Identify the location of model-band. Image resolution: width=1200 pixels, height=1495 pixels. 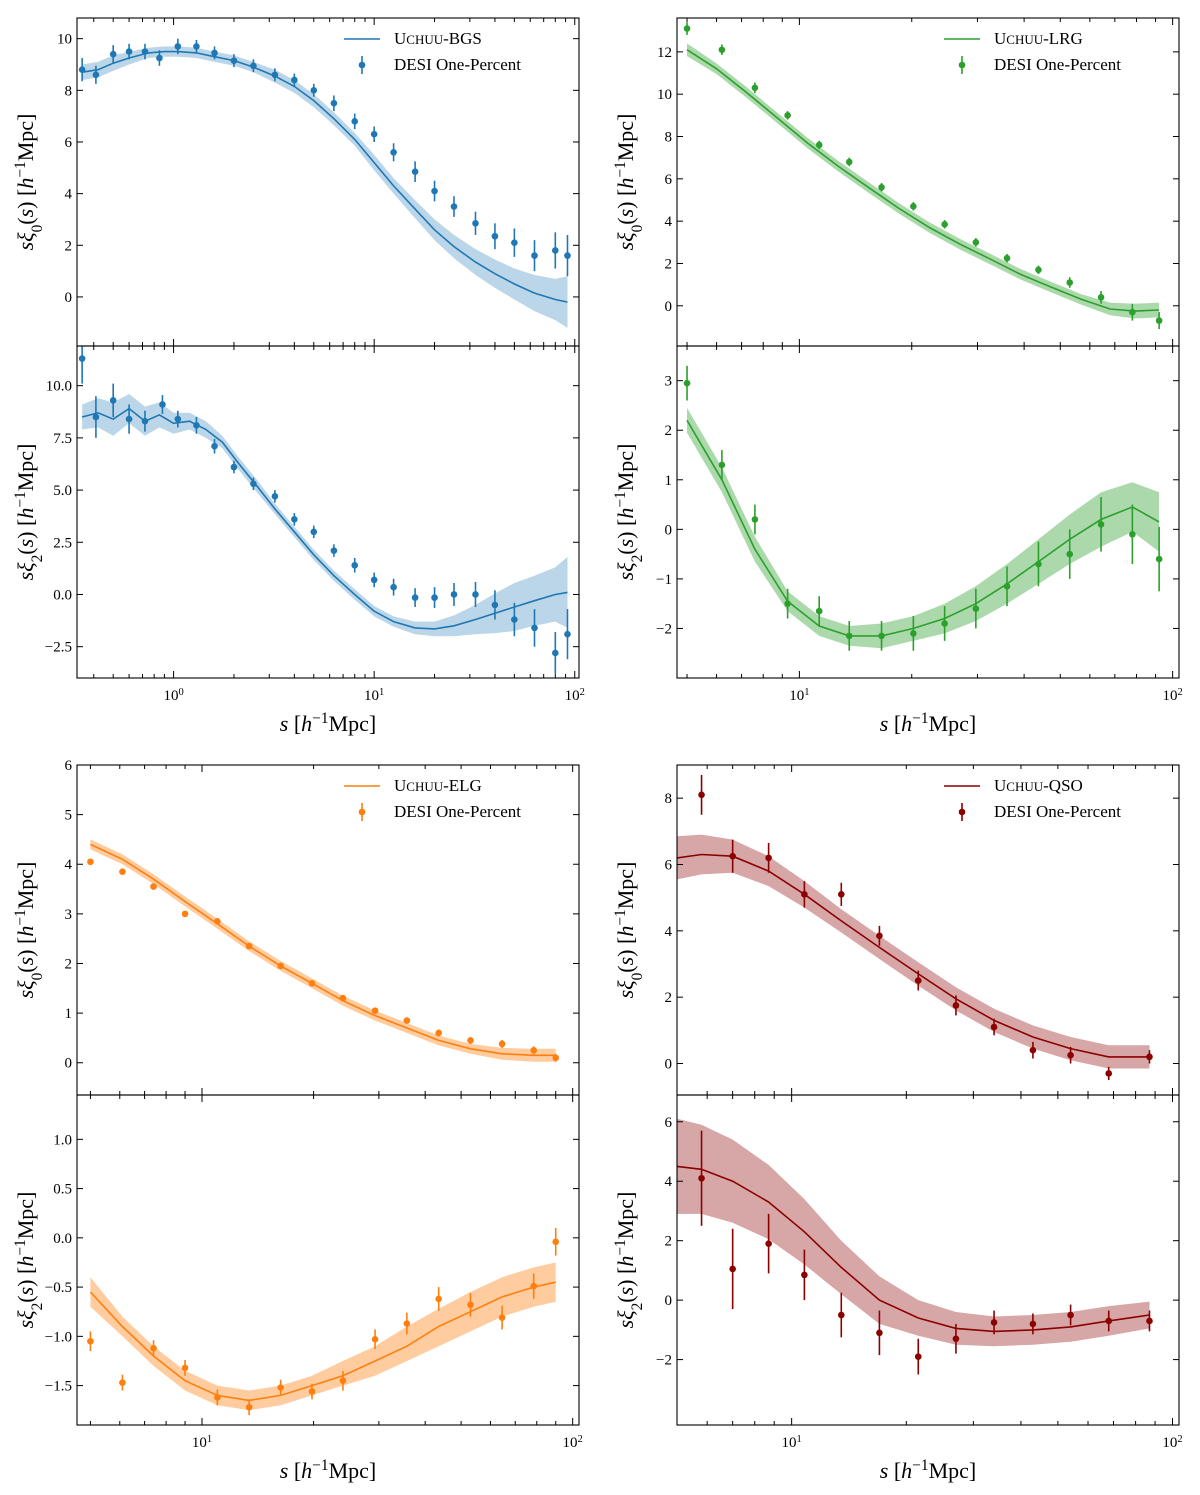
(325, 187).